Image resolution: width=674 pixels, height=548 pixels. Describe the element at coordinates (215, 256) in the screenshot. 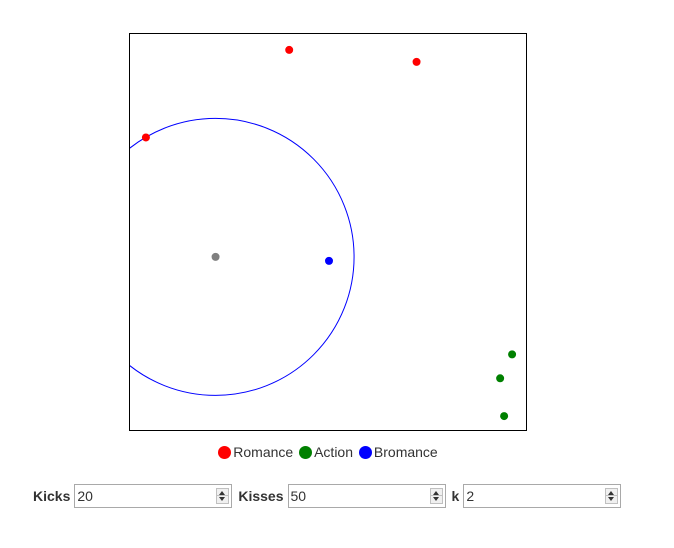

I see `query-point` at that location.